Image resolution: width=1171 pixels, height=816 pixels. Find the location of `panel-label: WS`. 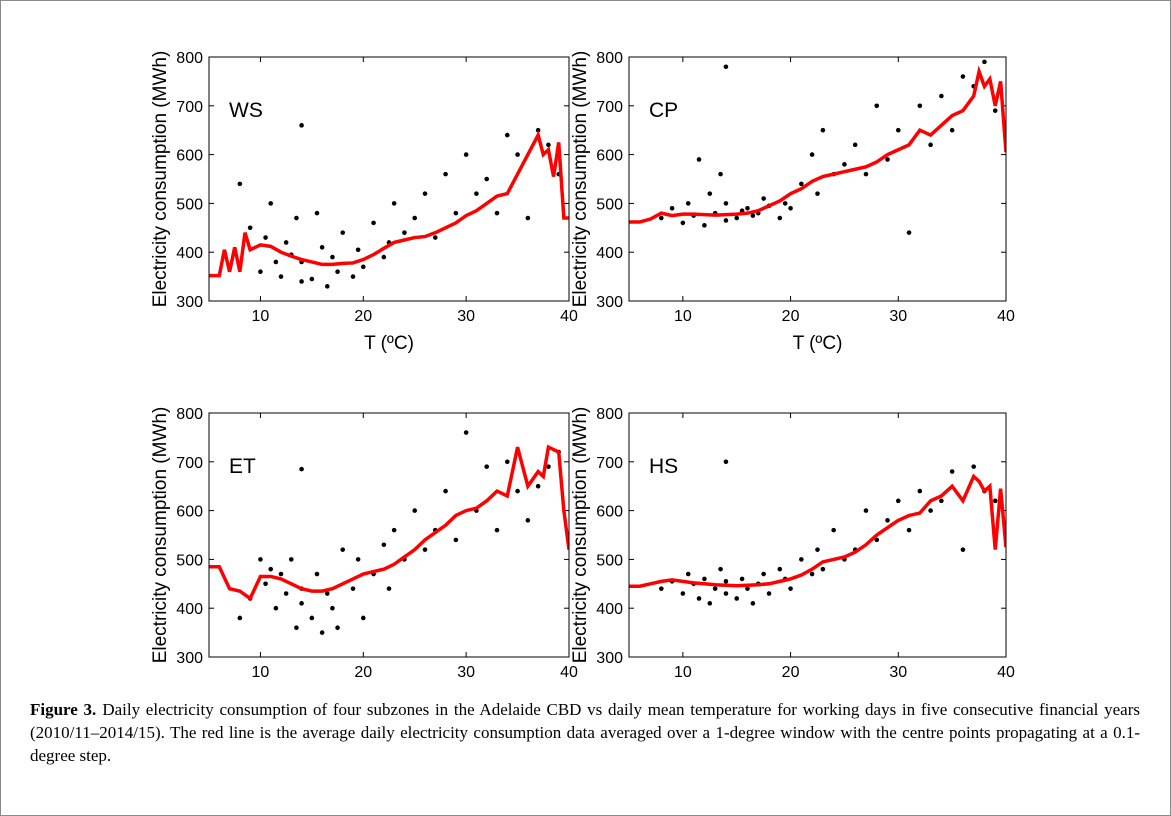

panel-label: WS is located at coordinates (246, 110).